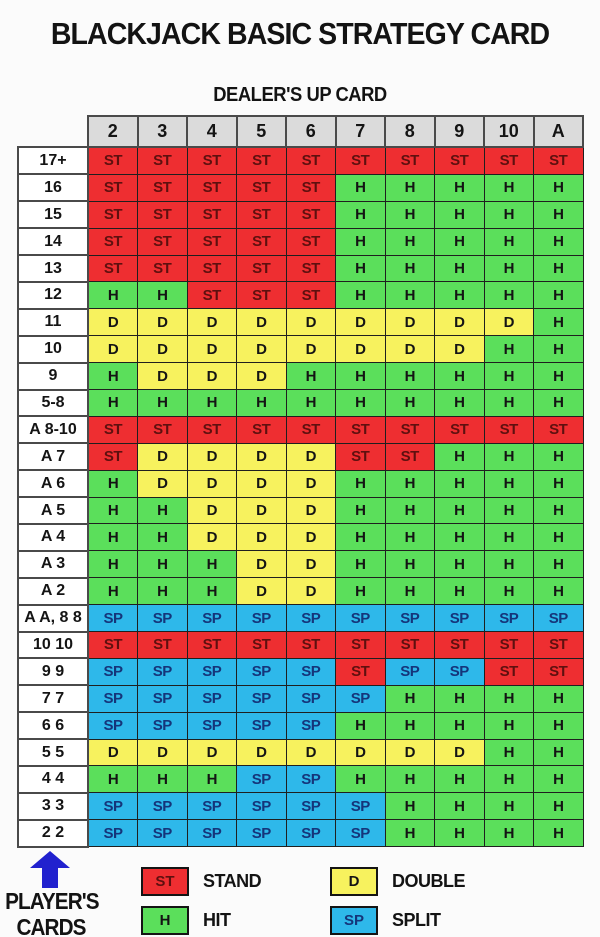 The width and height of the screenshot is (600, 937). What do you see at coordinates (300, 430) in the screenshot?
I see `table-row: A 8-10 ST ST ST ST ST ST ST ST ST ST` at bounding box center [300, 430].